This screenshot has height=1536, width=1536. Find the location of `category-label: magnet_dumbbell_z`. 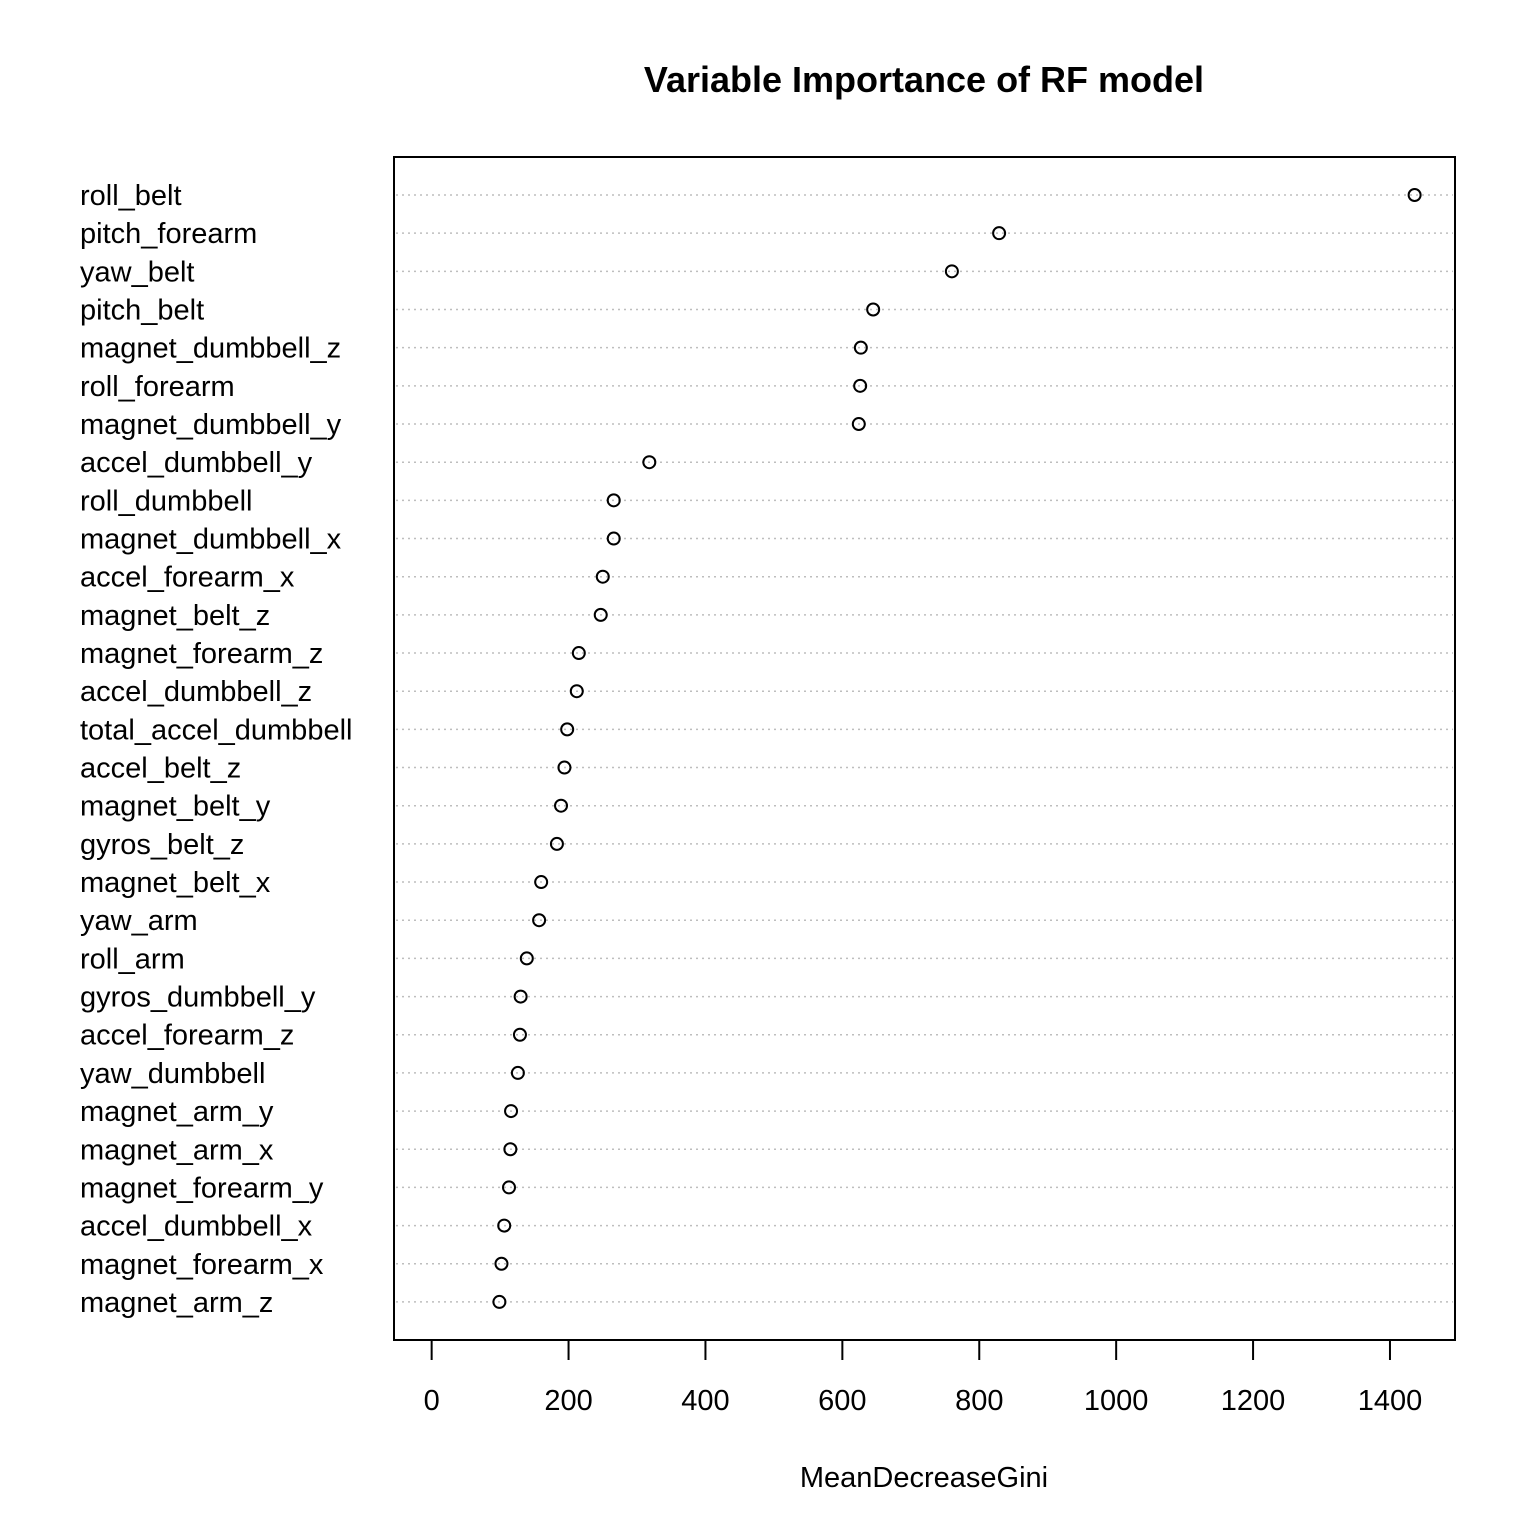

category-label: magnet_dumbbell_z is located at coordinates (210, 349).